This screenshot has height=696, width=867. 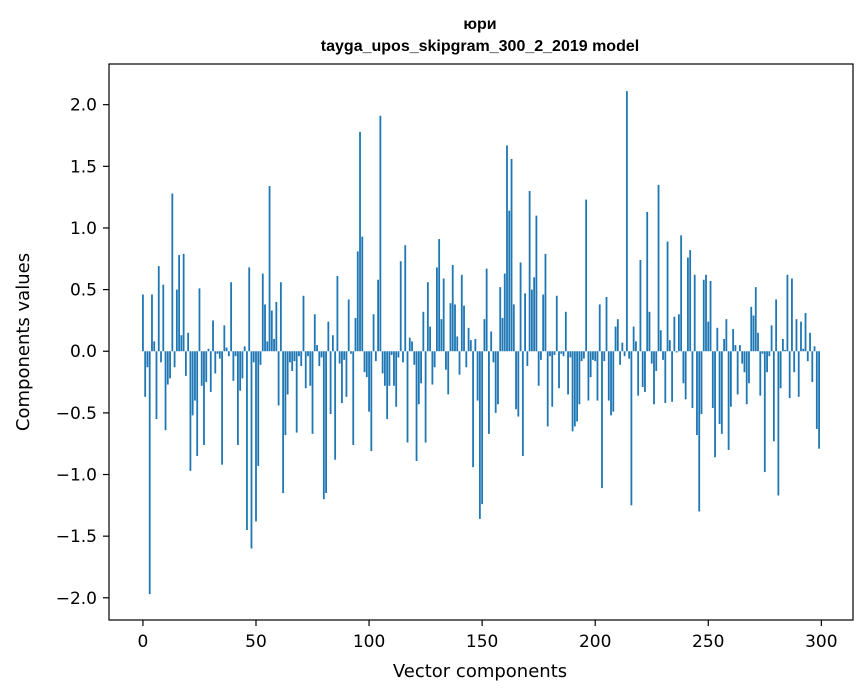 What do you see at coordinates (143, 642) in the screenshot?
I see `x-tick-label: 0` at bounding box center [143, 642].